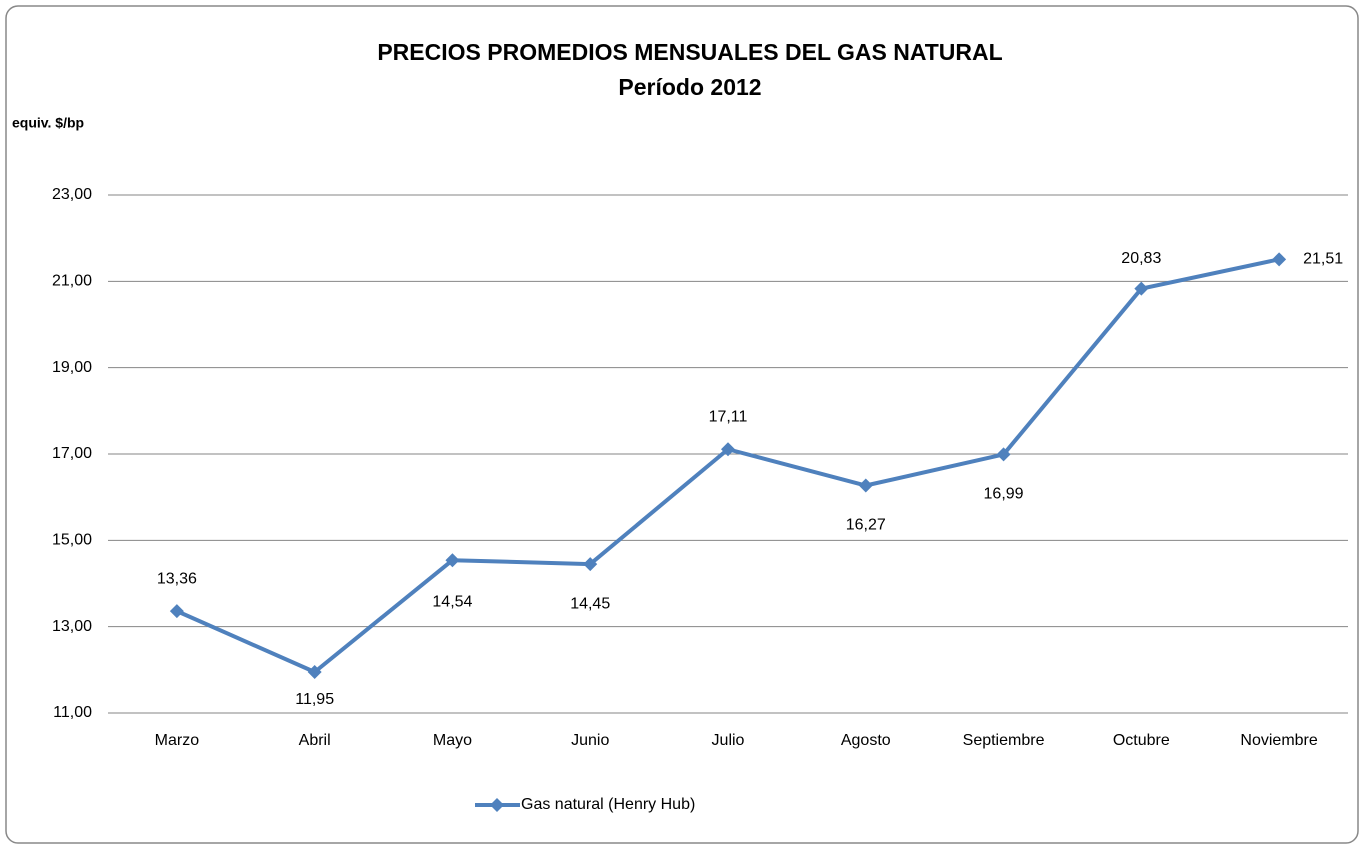 The width and height of the screenshot is (1362, 849). I want to click on x-tick-label: Junio, so click(590, 740).